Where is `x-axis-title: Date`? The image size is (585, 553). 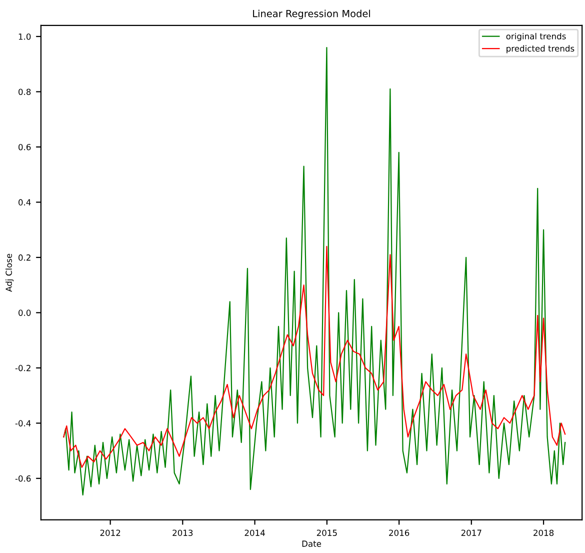 x-axis-title: Date is located at coordinates (312, 543).